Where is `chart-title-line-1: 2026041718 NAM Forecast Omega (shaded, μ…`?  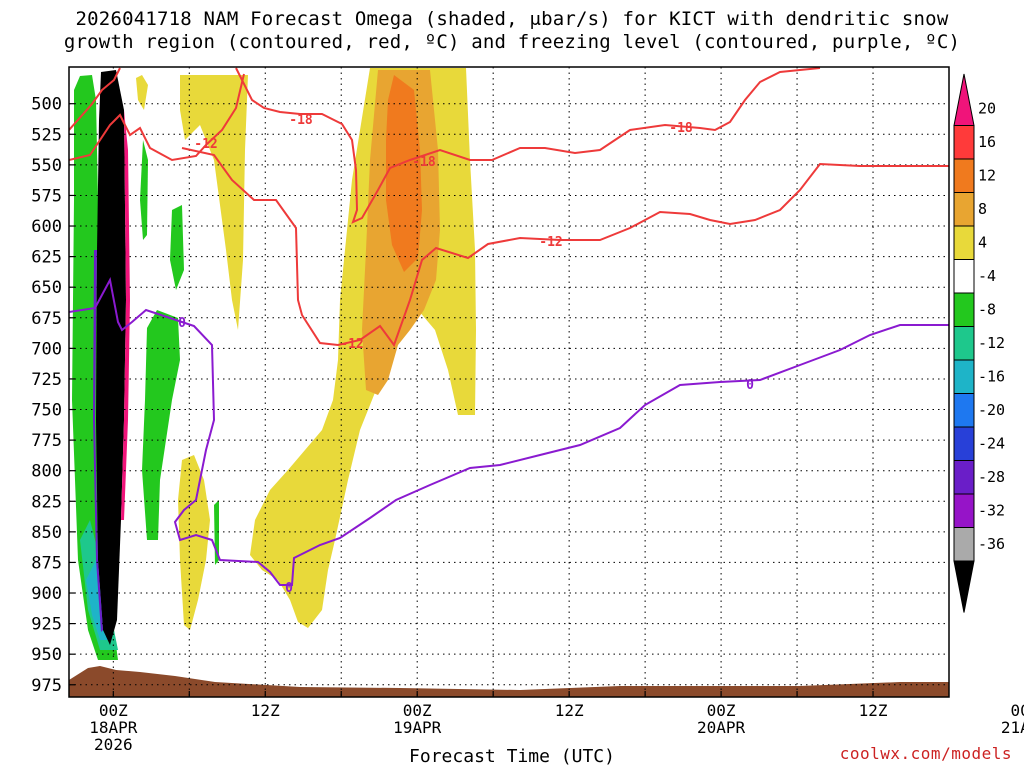 chart-title-line-1: 2026041718 NAM Forecast Omega (shaded, μ… is located at coordinates (512, 19).